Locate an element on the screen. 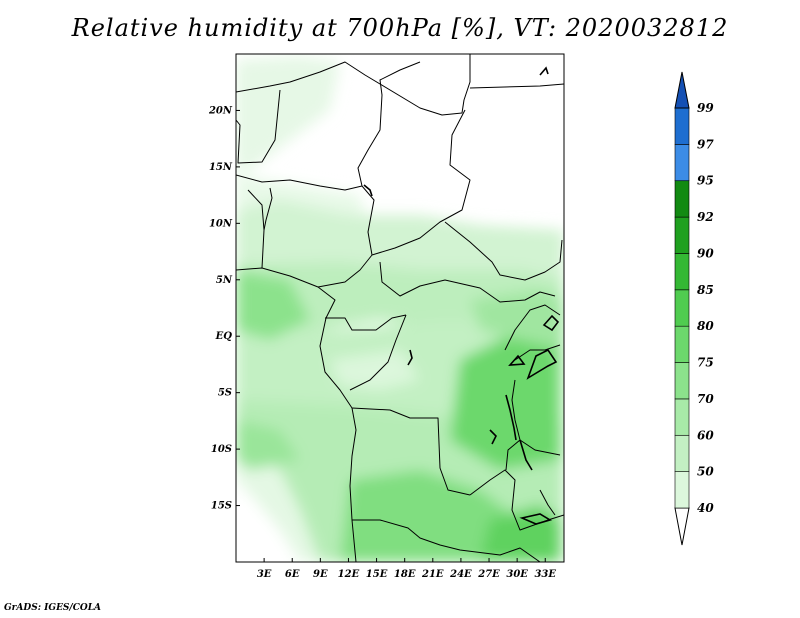 Image resolution: width=800 pixels, height=618 pixels. lat-tick-label: 15N is located at coordinates (221, 167).